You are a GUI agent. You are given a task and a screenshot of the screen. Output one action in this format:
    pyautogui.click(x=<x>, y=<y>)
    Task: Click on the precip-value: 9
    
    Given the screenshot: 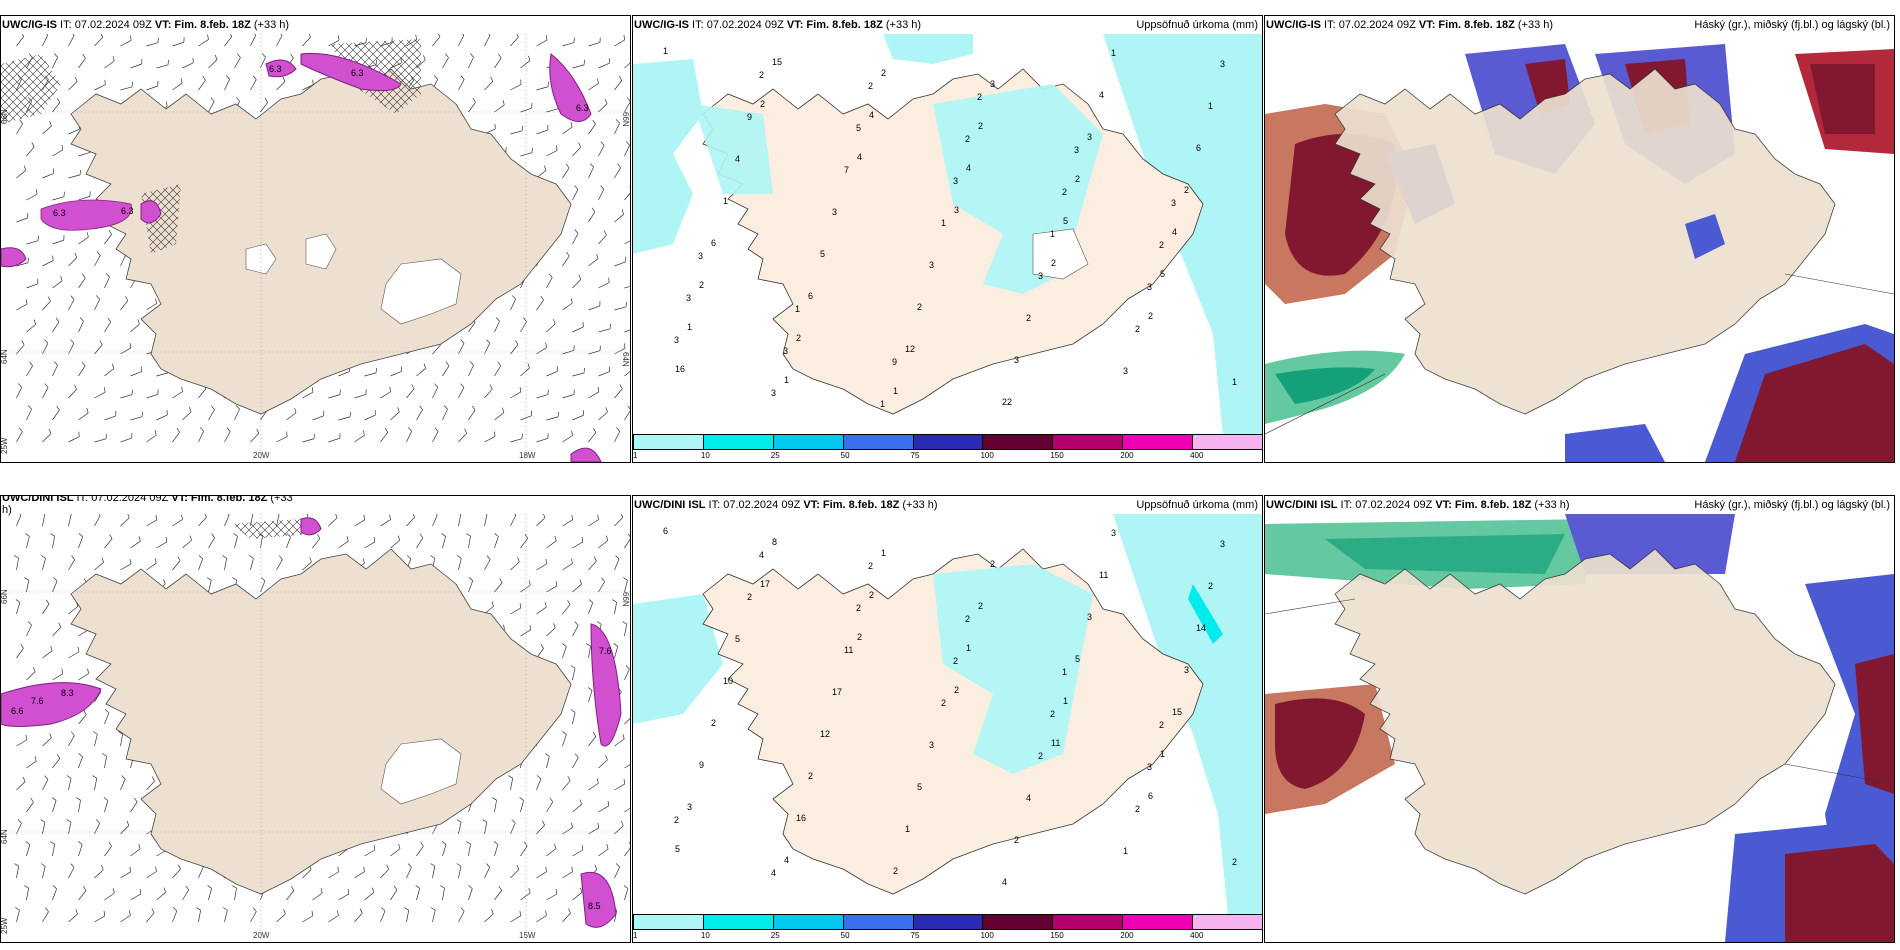 What is the action you would take?
    pyautogui.click(x=894, y=362)
    